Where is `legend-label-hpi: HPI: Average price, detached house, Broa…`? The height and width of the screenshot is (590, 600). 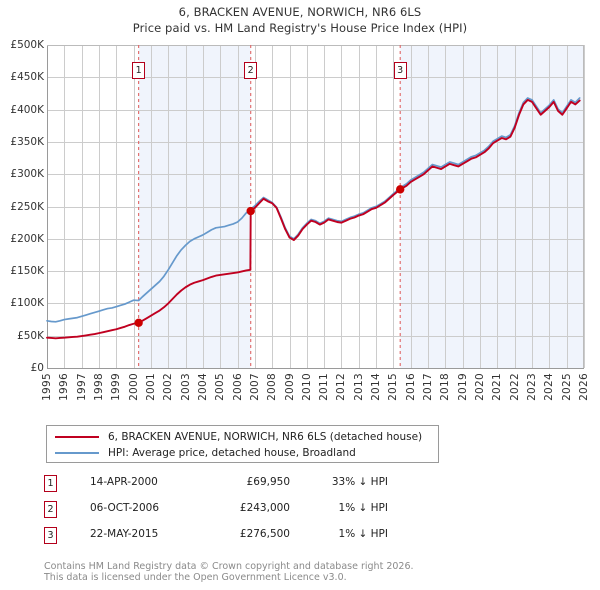
legend-label-hpi: HPI: Average price, detached house, Broa… is located at coordinates (232, 453).